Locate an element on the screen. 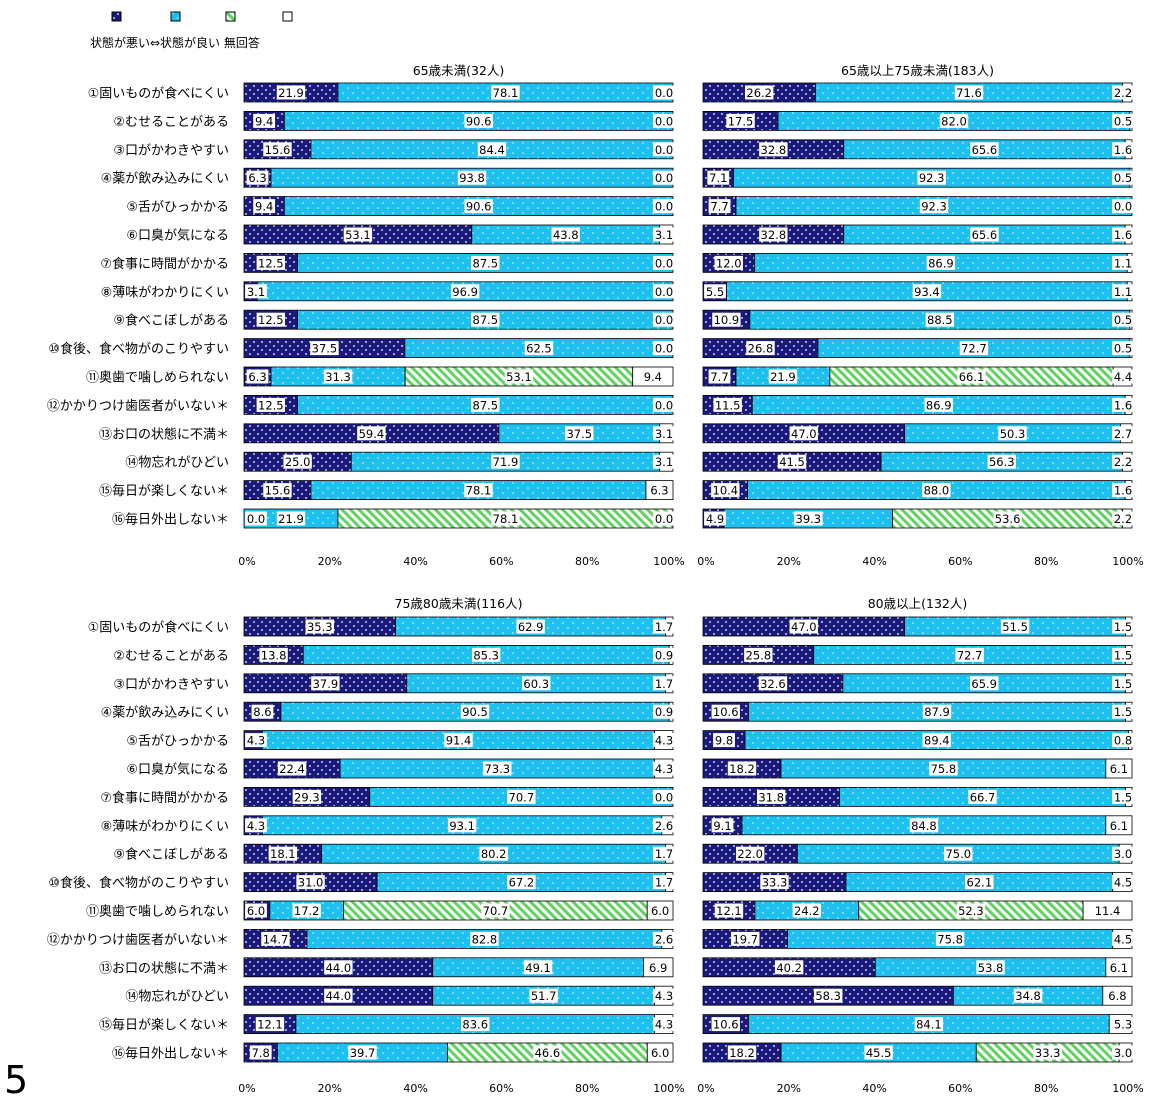 The height and width of the screenshot is (1102, 1160). x-tick-label: 20% is located at coordinates (789, 1088).